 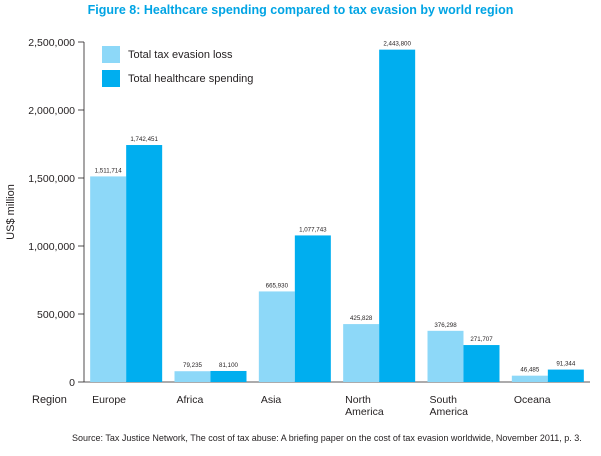 What do you see at coordinates (271, 400) in the screenshot?
I see `category-label: Asia` at bounding box center [271, 400].